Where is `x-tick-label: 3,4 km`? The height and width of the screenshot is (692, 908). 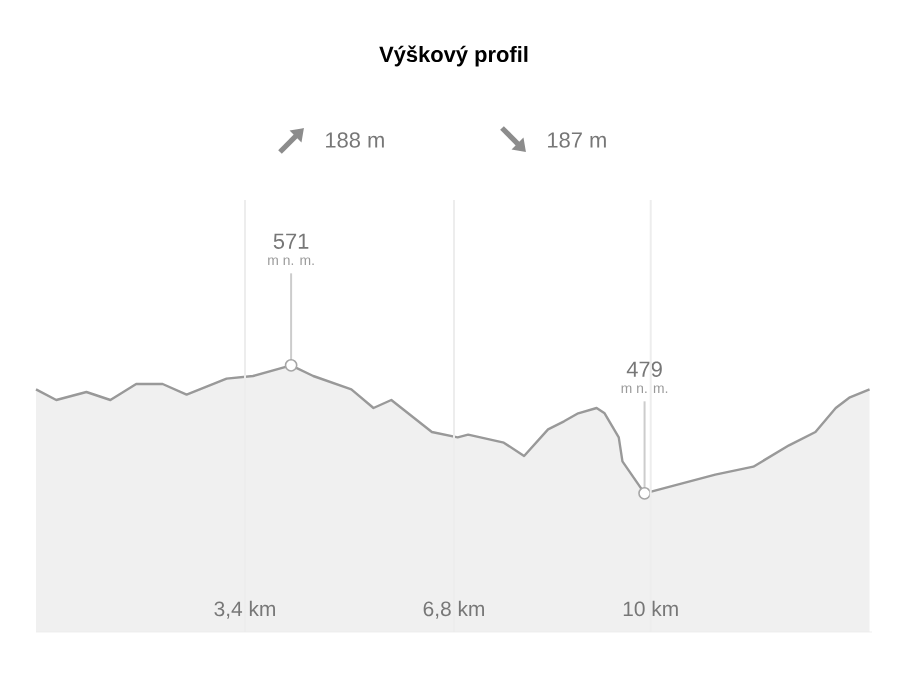
x-tick-label: 3,4 km is located at coordinates (244, 609).